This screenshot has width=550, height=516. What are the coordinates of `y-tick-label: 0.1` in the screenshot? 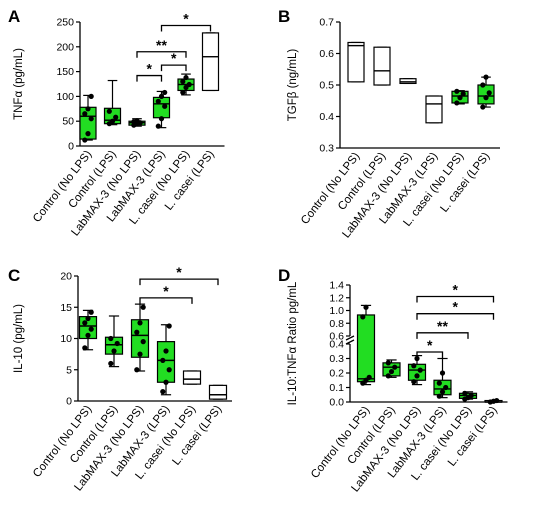 It's located at (336, 388).